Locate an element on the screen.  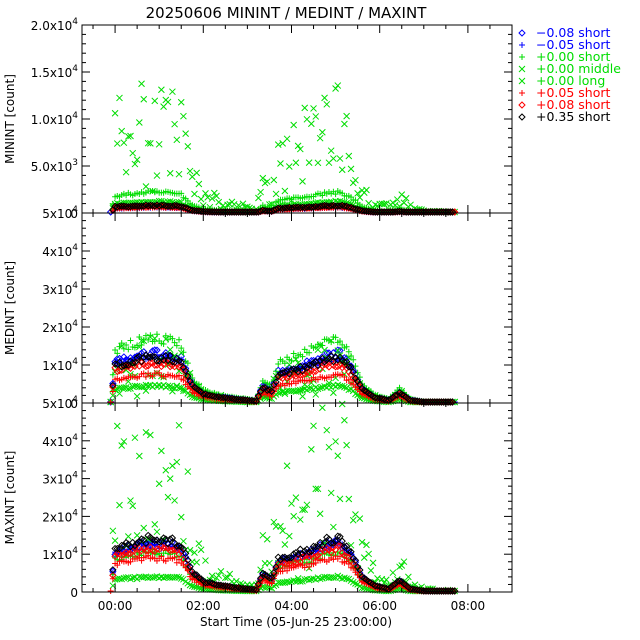
y-tick-label: 5x104 is located at coordinates (60, 213).